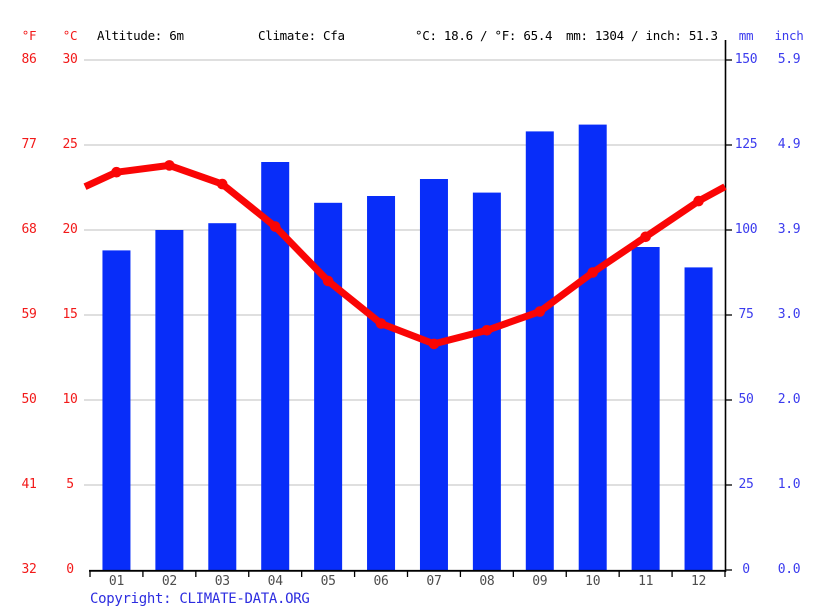 This screenshot has width=815, height=611. I want to click on right-axis-label-inch: 4.9, so click(789, 144).